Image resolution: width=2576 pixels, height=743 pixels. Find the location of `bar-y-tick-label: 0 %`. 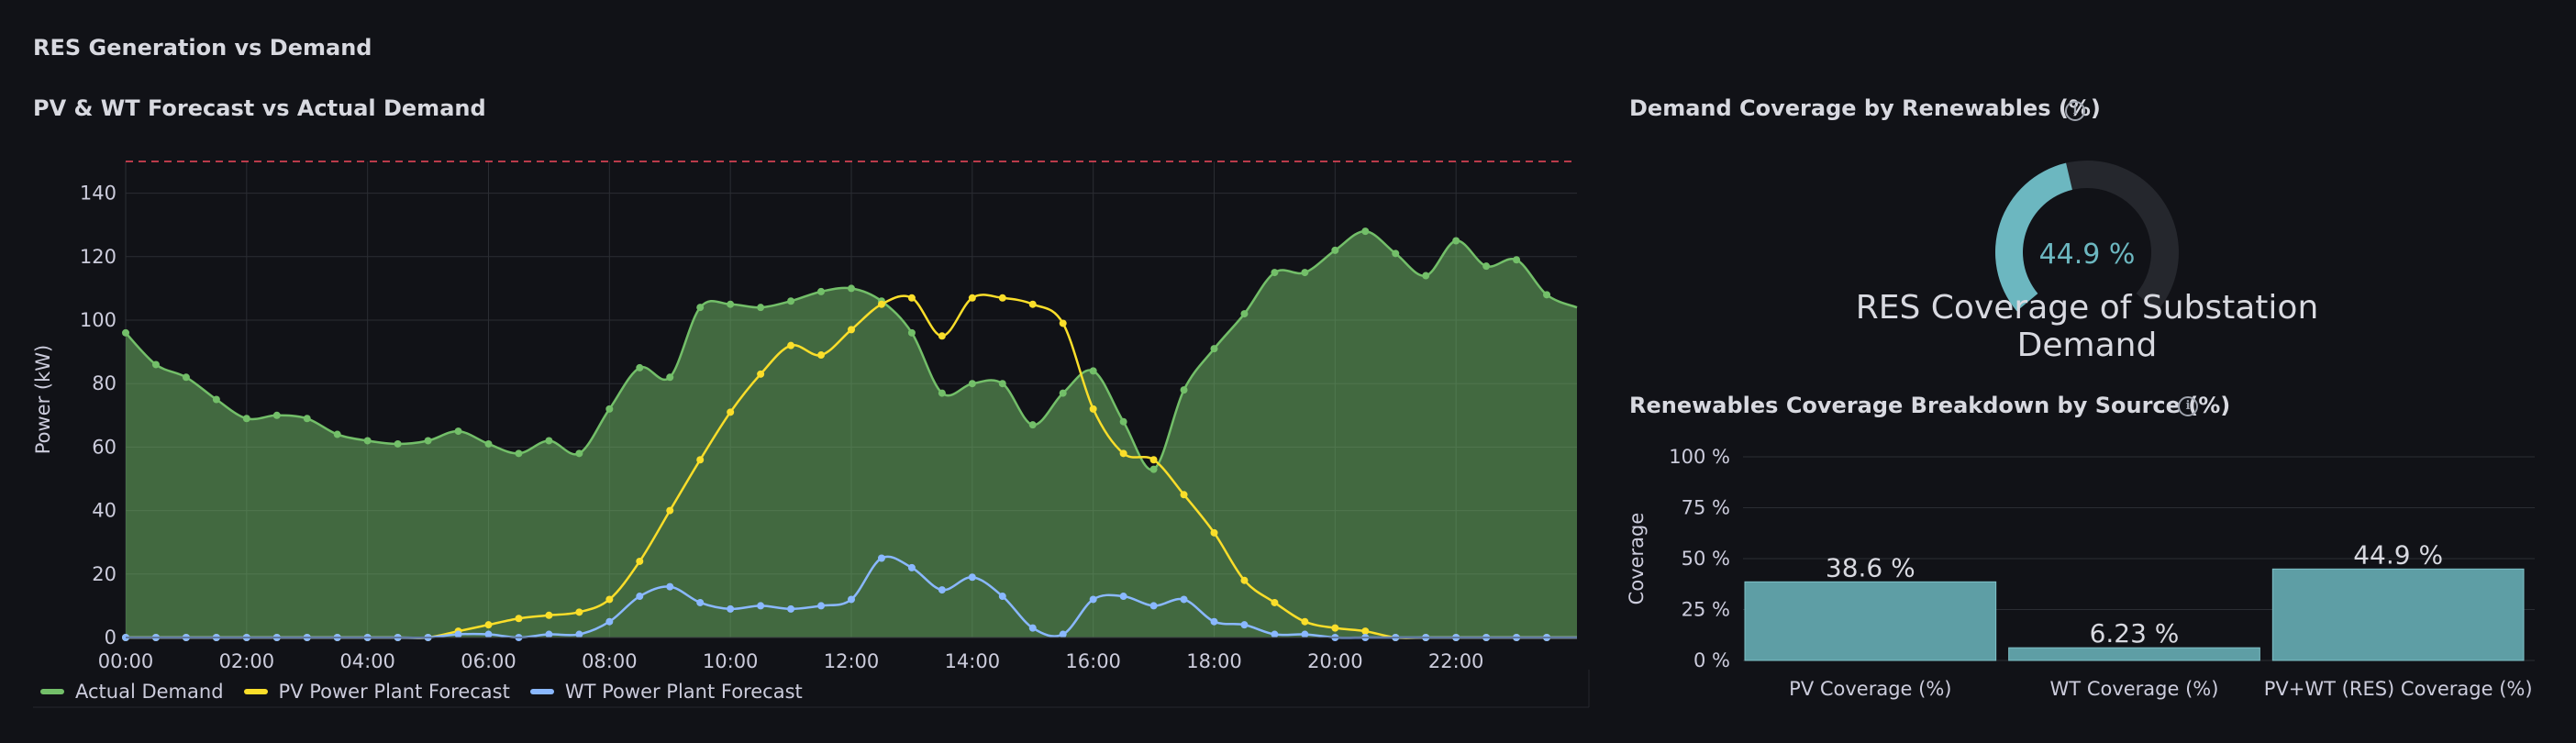

bar-y-tick-label: 0 % is located at coordinates (1711, 660).